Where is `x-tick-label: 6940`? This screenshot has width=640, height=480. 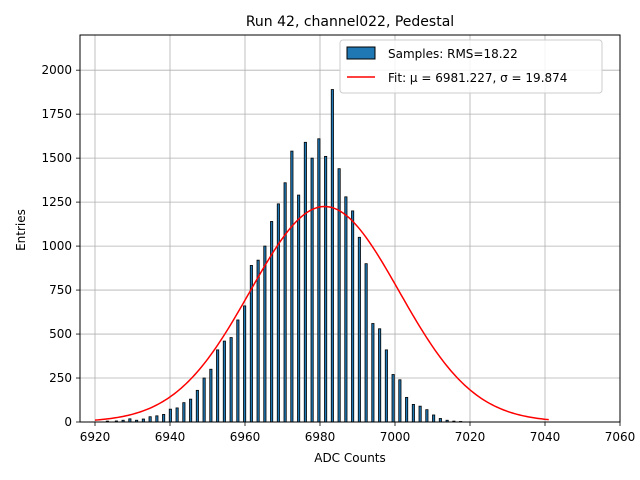
x-tick-label: 6940 is located at coordinates (170, 437).